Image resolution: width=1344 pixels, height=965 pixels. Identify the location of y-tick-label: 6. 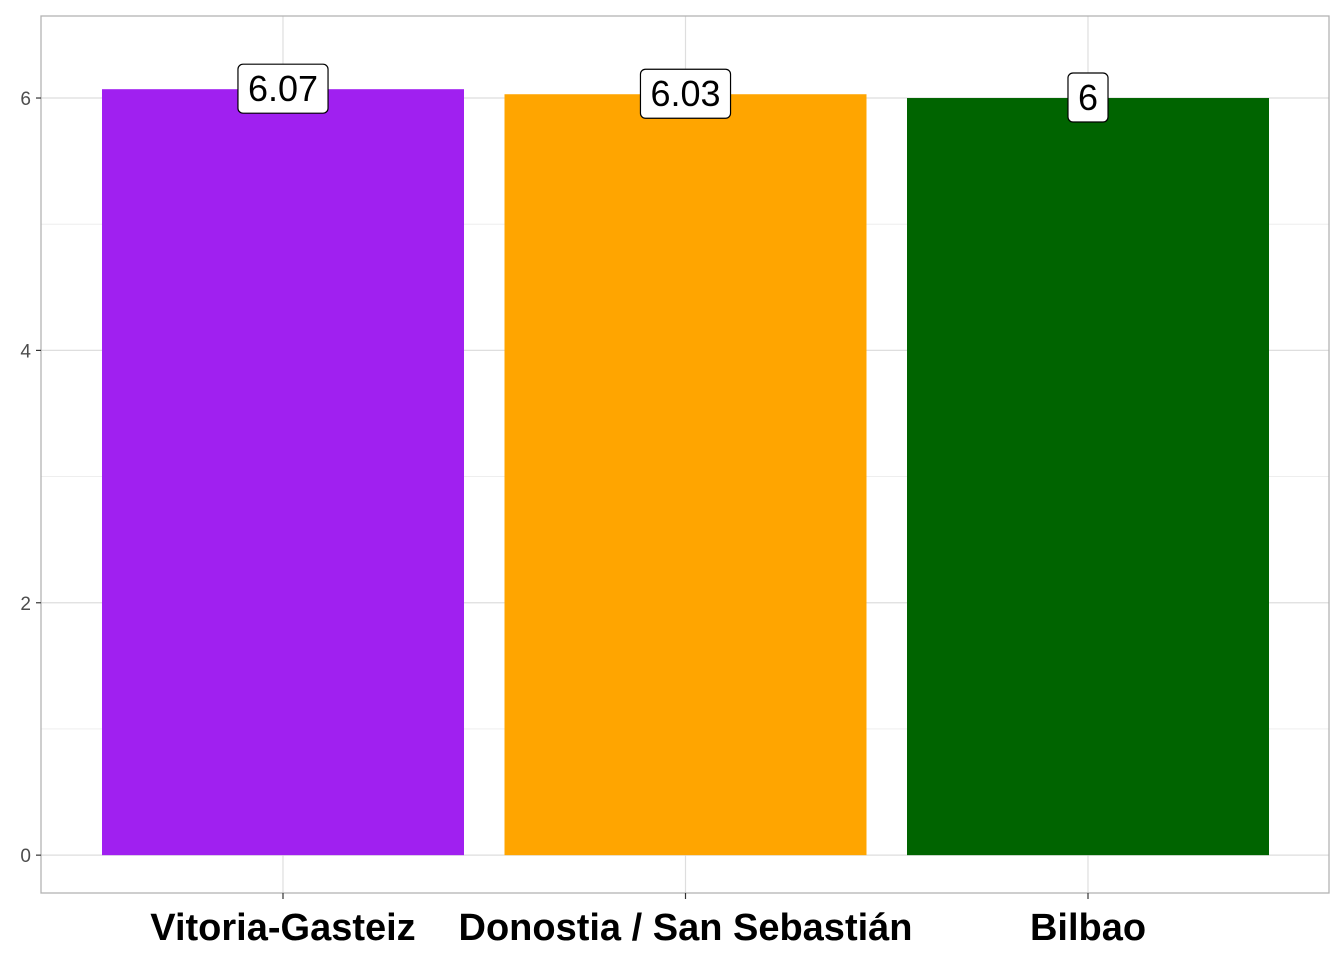
(25, 99).